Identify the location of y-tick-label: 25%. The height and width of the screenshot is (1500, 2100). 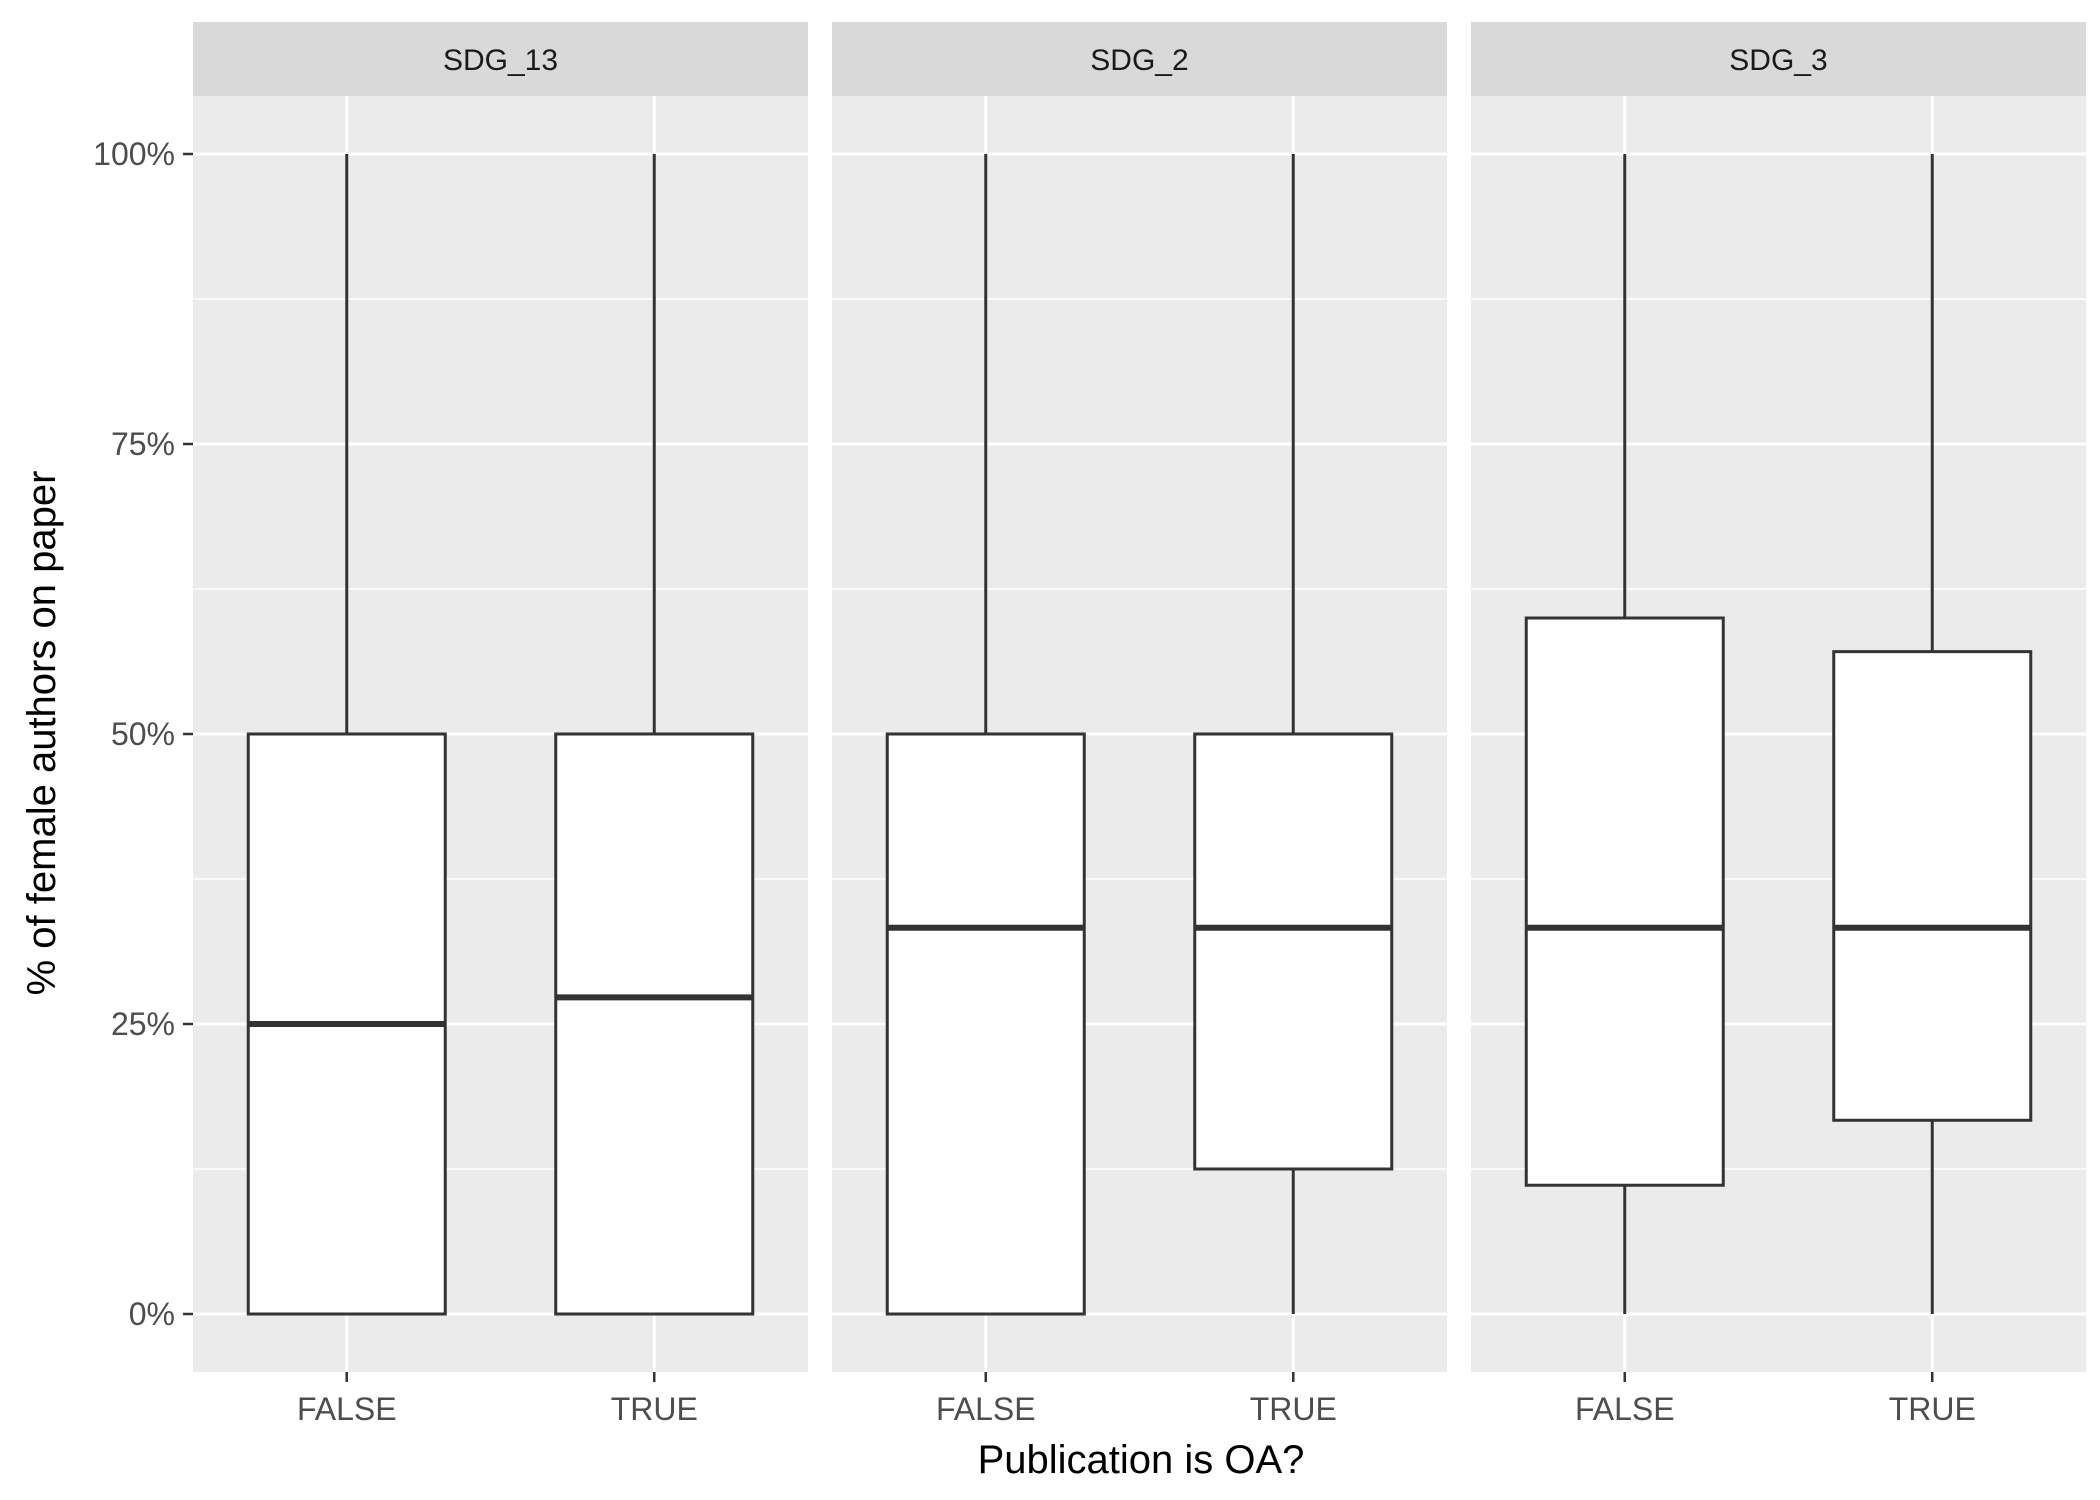
(143, 1024).